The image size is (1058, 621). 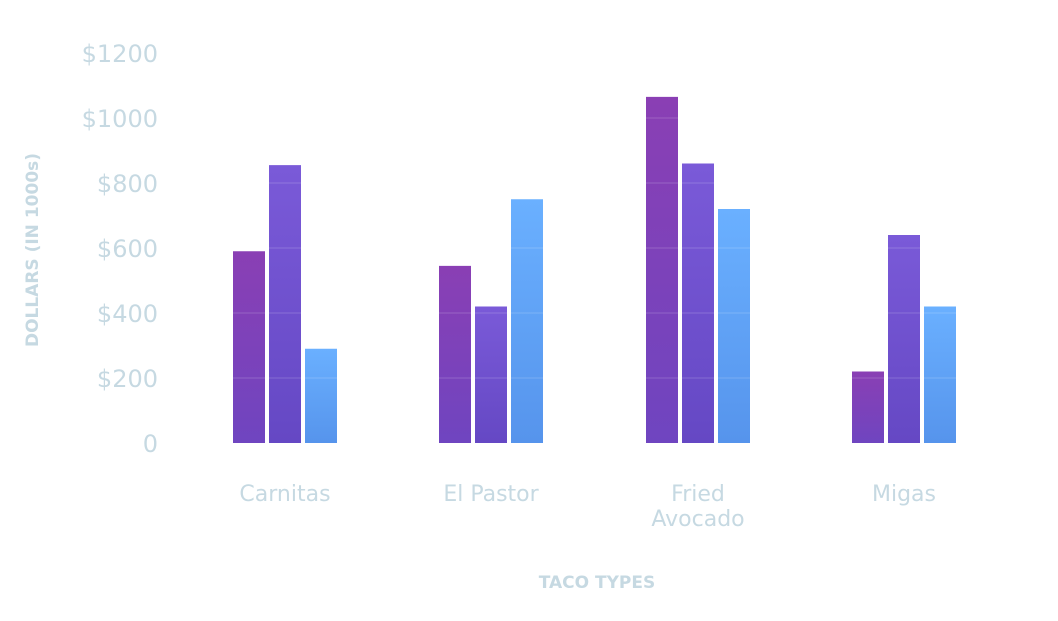 I want to click on x-tick-label: Carnitas, so click(x=284, y=494).